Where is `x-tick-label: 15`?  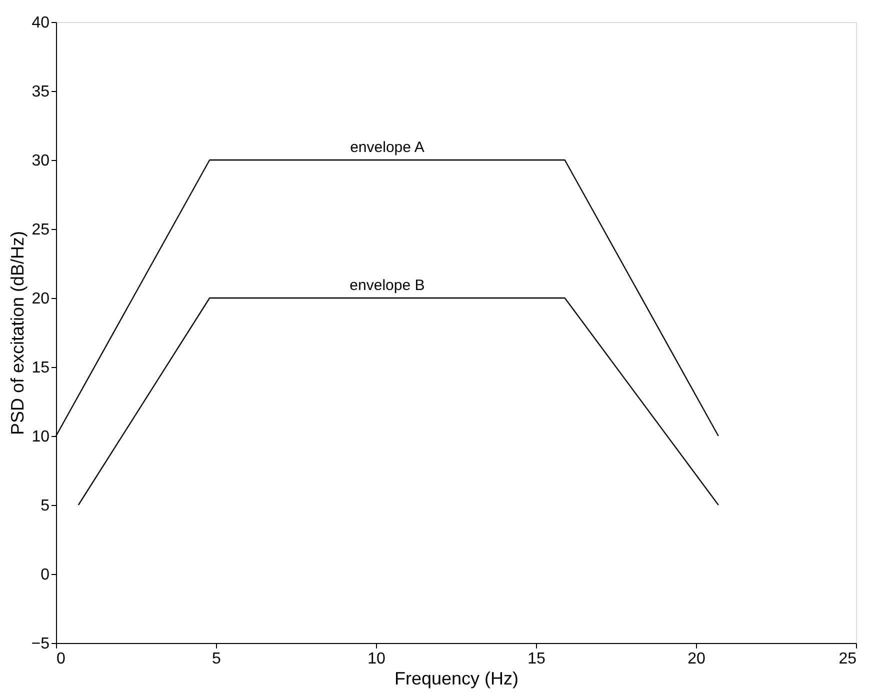 x-tick-label: 15 is located at coordinates (537, 659).